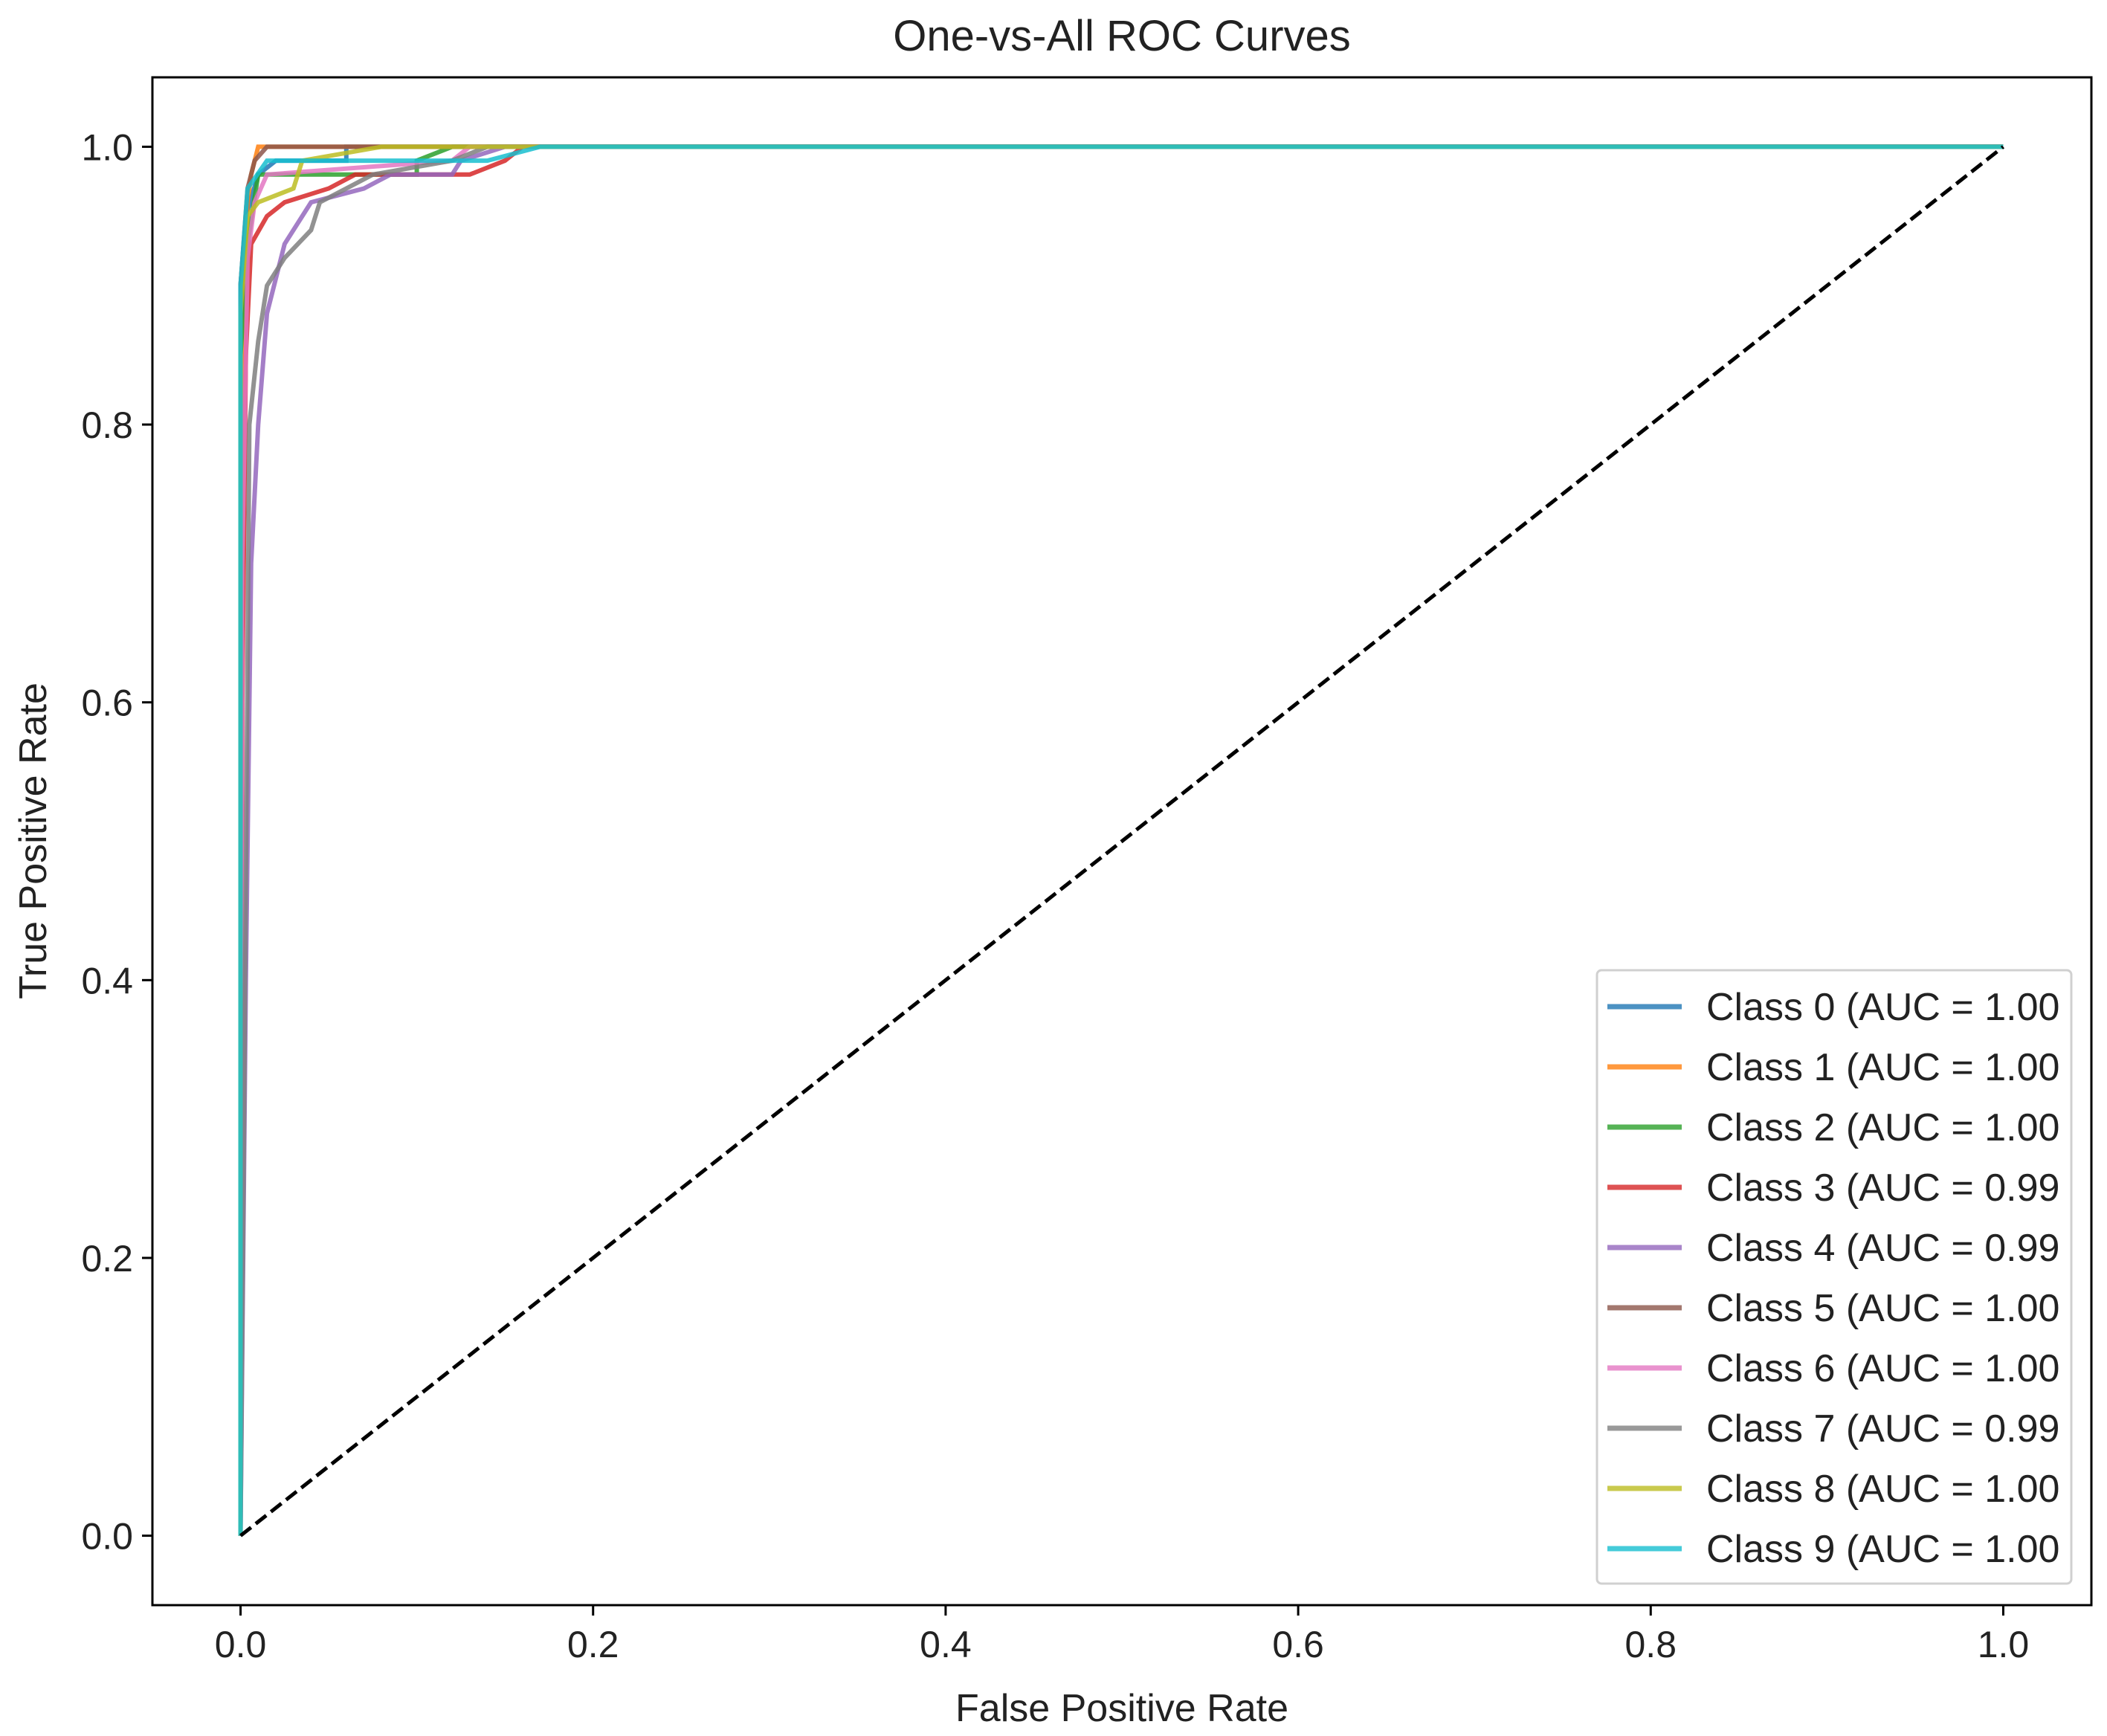 The image size is (2107, 1736). Describe the element at coordinates (107, 147) in the screenshot. I see `y-tick-label: 1.0` at that location.